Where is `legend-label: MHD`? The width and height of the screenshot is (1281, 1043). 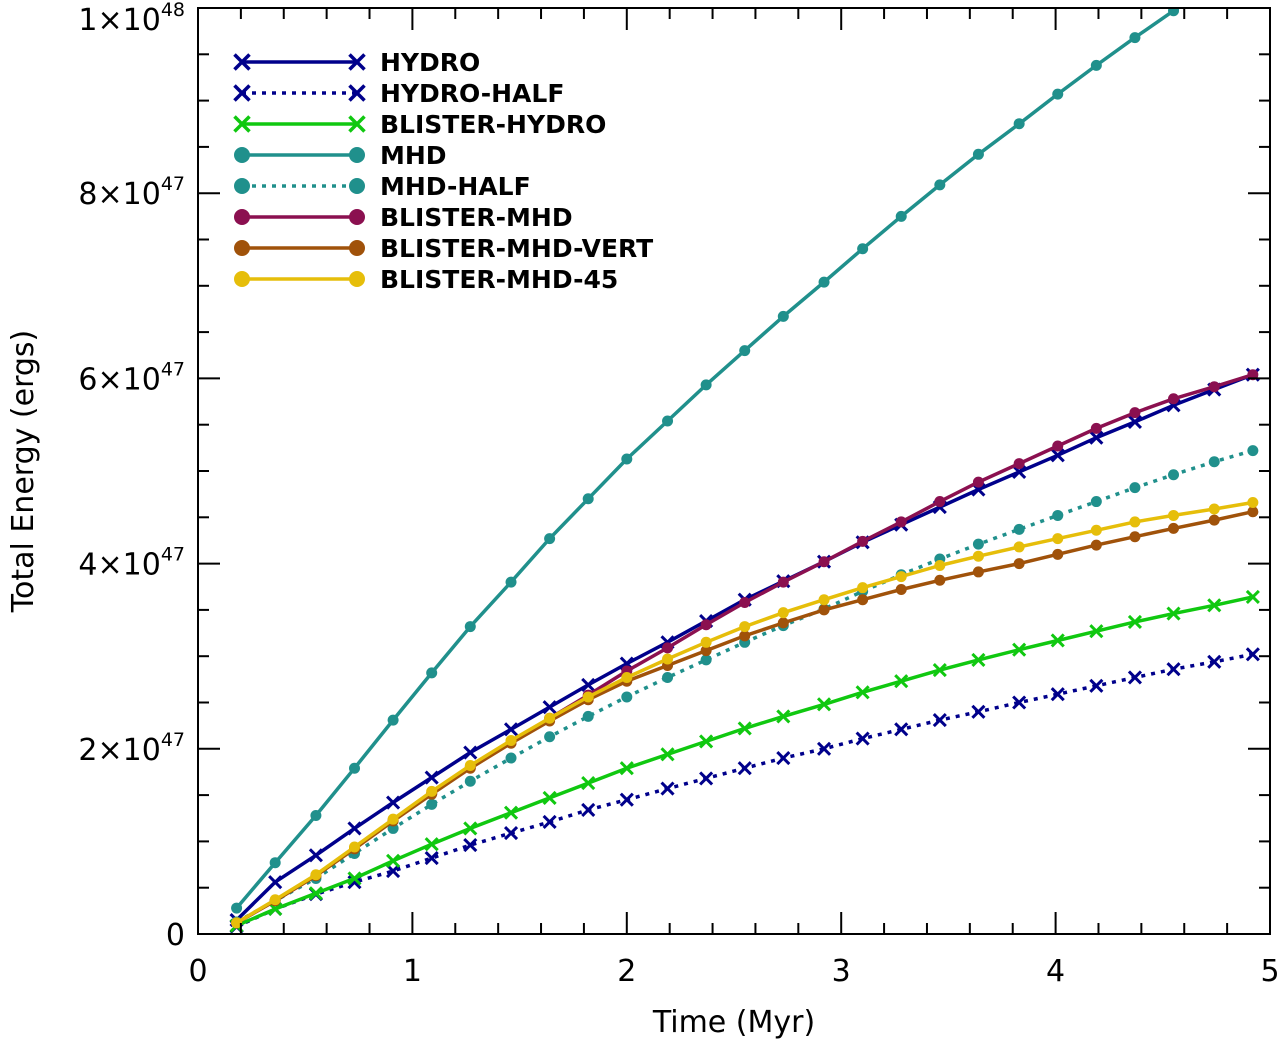 legend-label: MHD is located at coordinates (413, 155).